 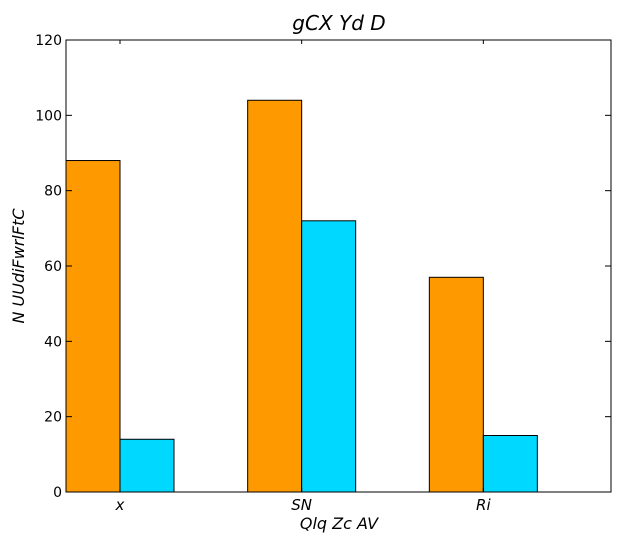 I want to click on x-tick-label: SN, so click(x=301, y=505).